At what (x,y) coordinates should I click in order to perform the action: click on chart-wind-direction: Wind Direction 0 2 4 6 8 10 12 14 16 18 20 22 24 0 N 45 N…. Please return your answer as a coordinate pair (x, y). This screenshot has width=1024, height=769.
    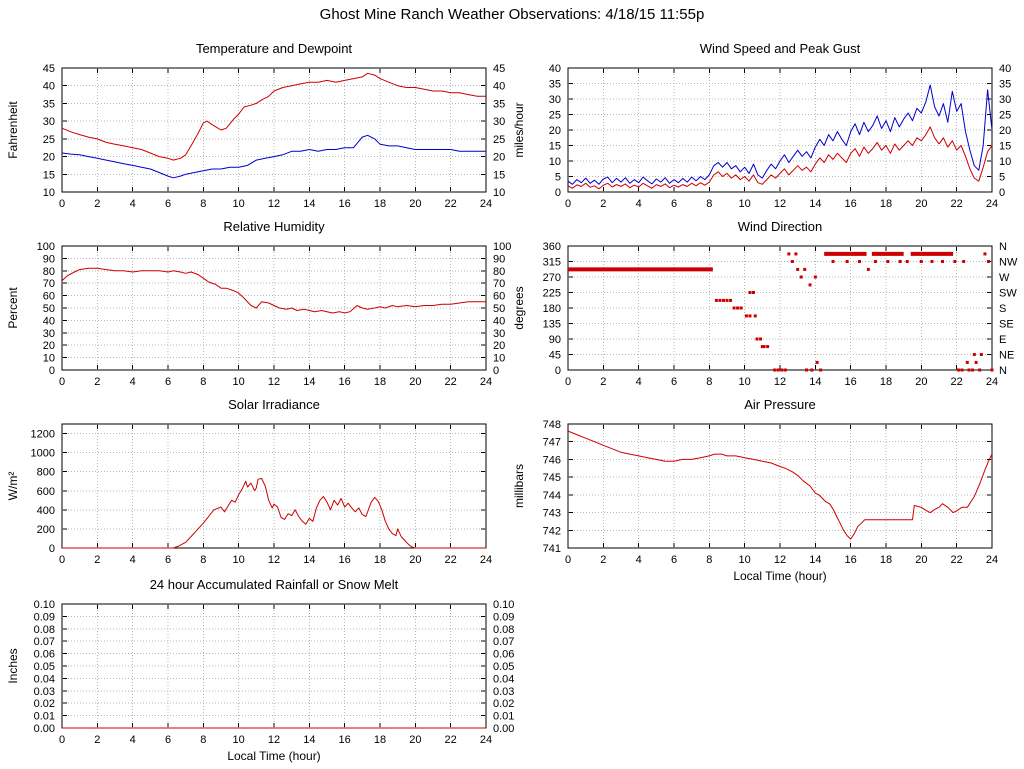
    Looking at the image, I should click on (764, 310).